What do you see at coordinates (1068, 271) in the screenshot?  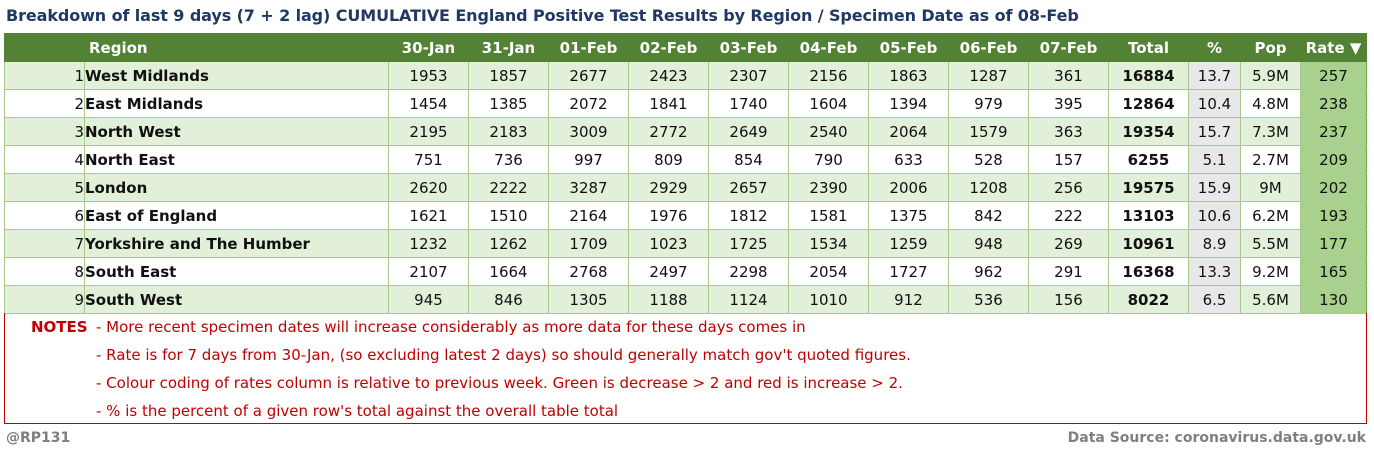 I see `lag-count: 291` at bounding box center [1068, 271].